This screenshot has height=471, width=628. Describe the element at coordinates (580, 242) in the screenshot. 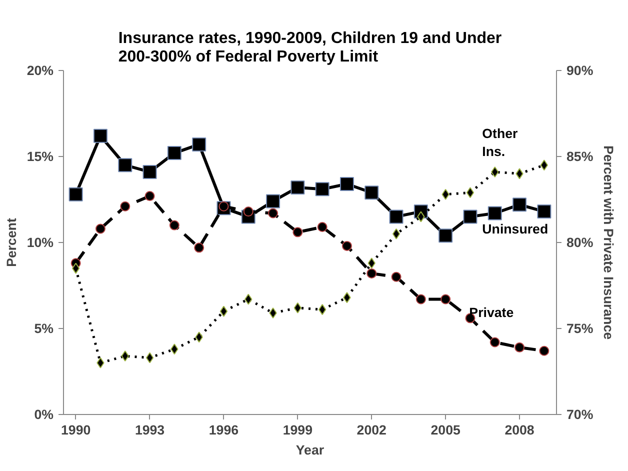

I see `y2-tick-label: 80%` at that location.